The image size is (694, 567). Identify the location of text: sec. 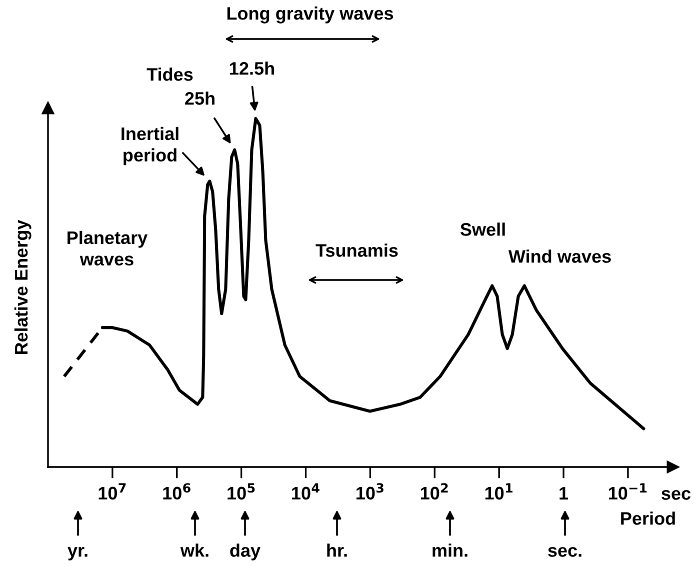
(676, 495).